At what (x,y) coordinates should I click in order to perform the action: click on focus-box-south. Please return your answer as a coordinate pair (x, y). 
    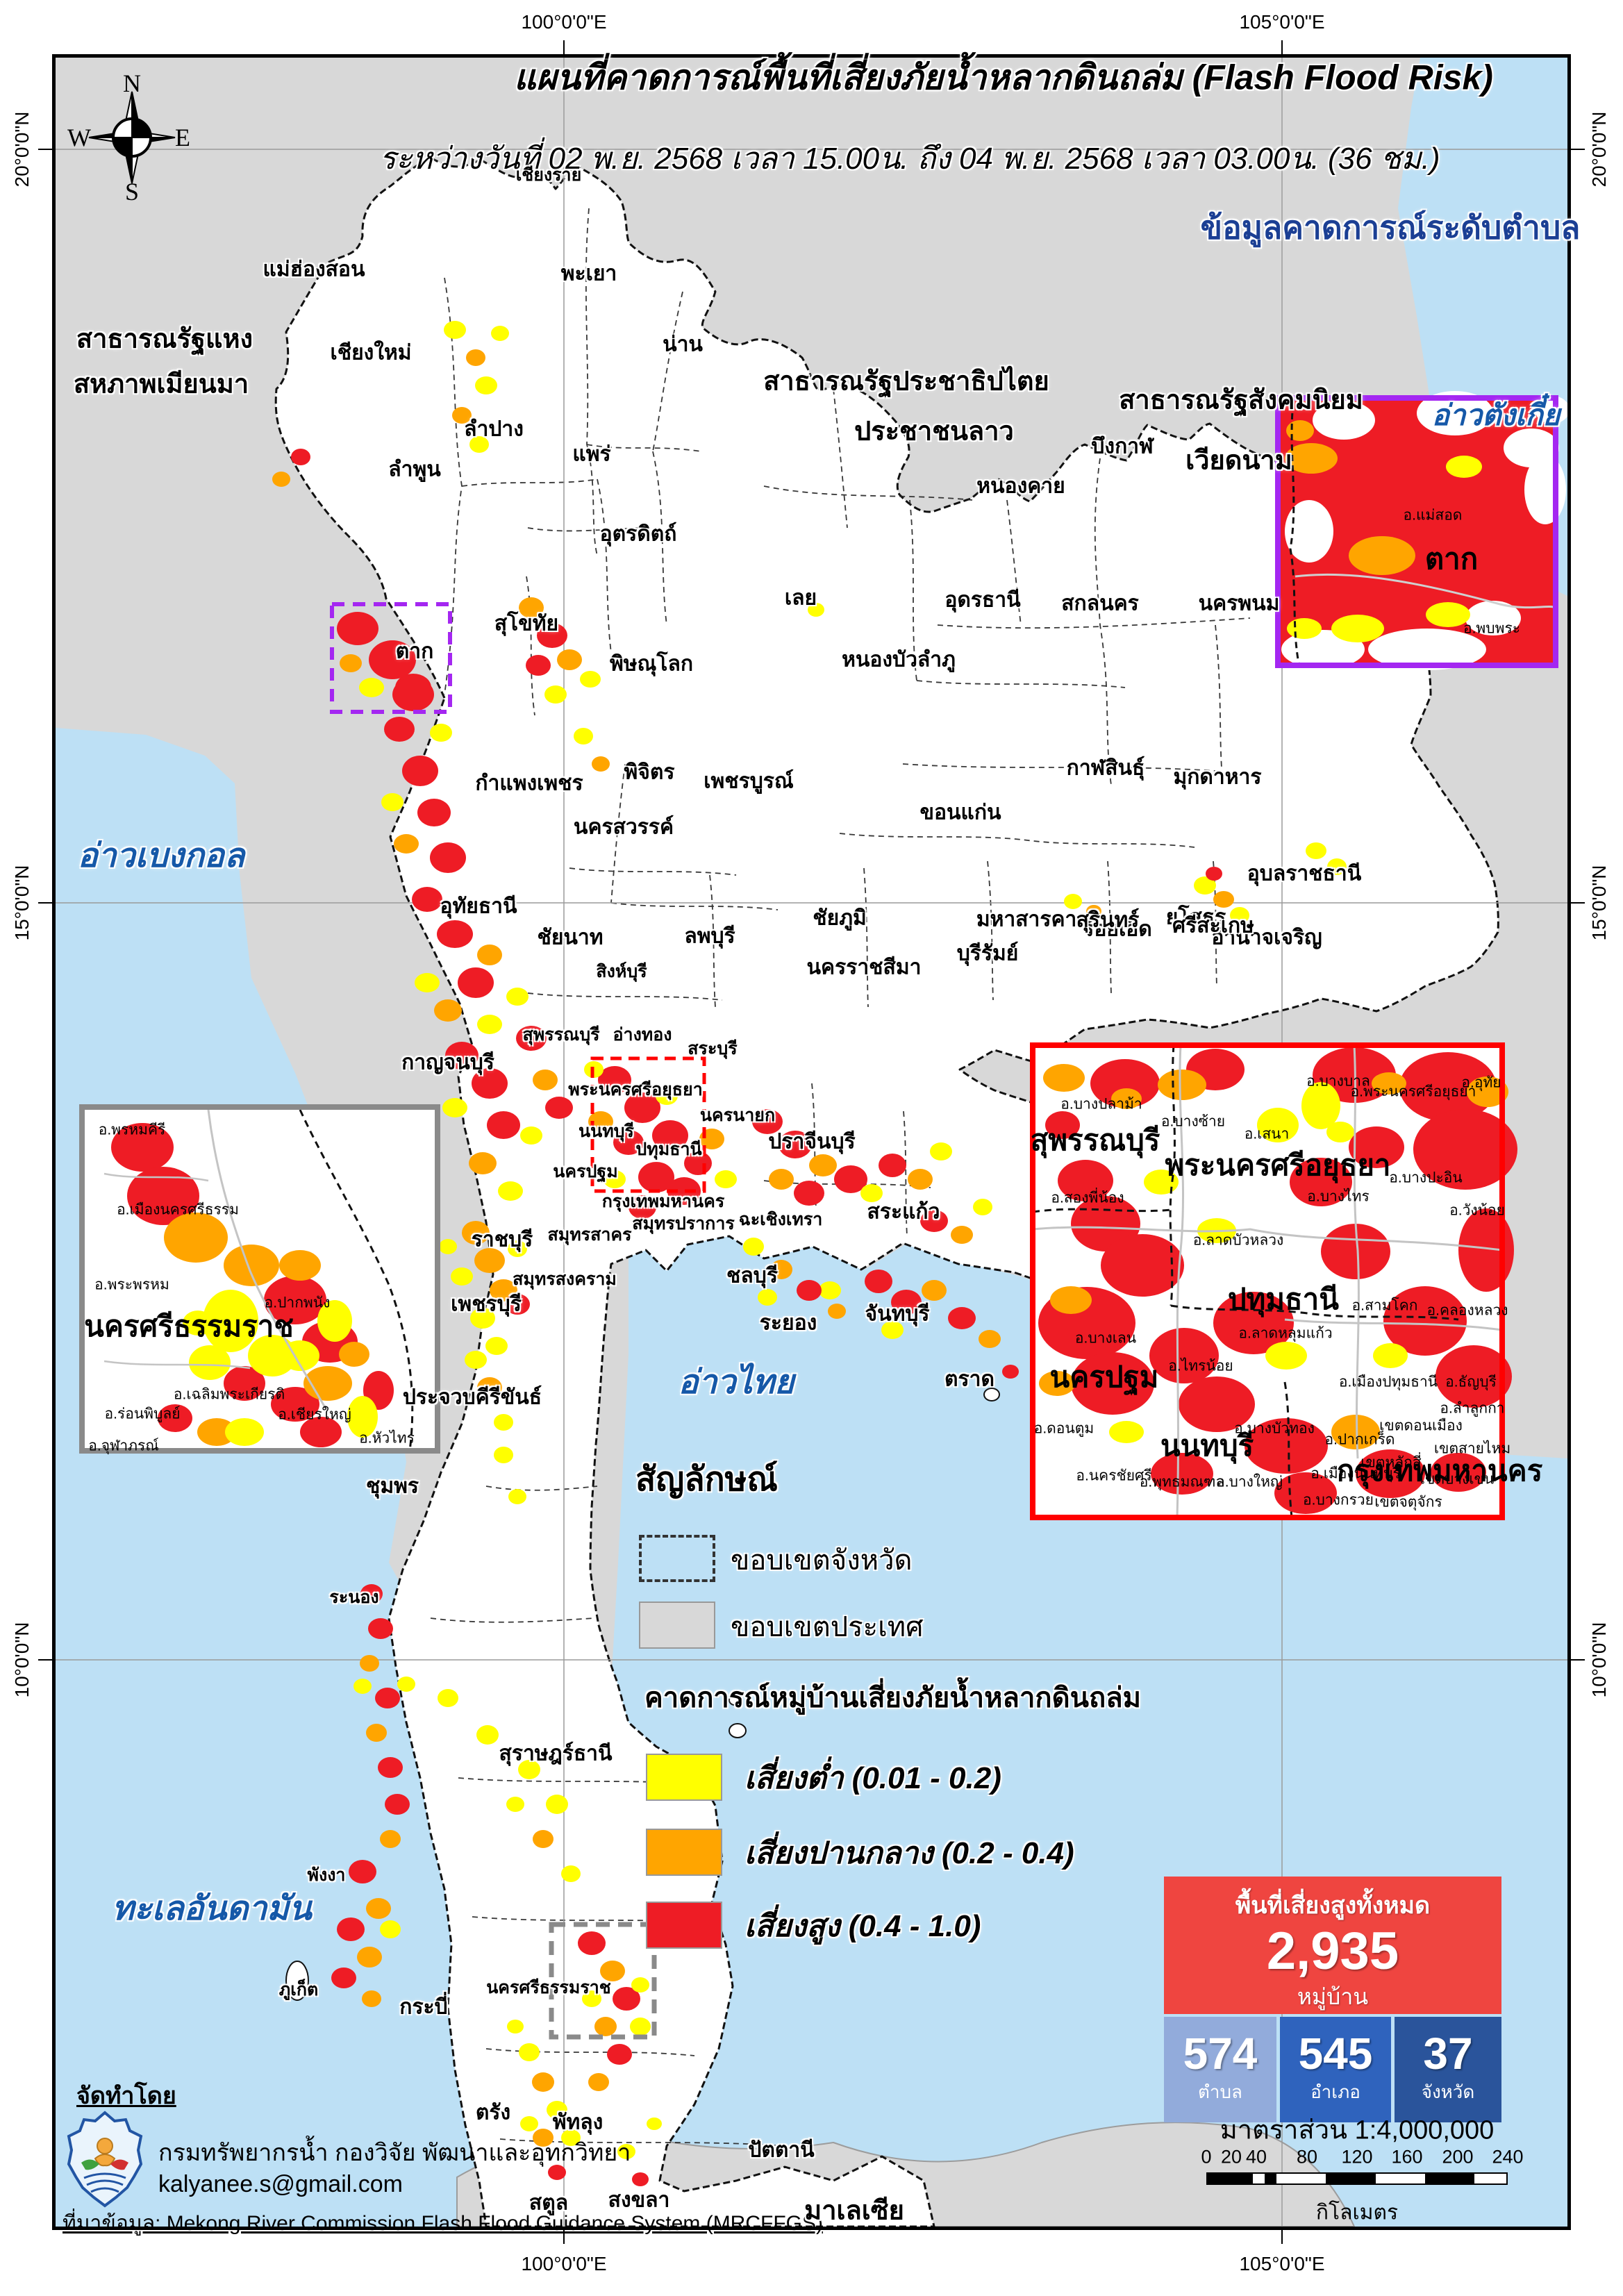
    Looking at the image, I should click on (603, 1981).